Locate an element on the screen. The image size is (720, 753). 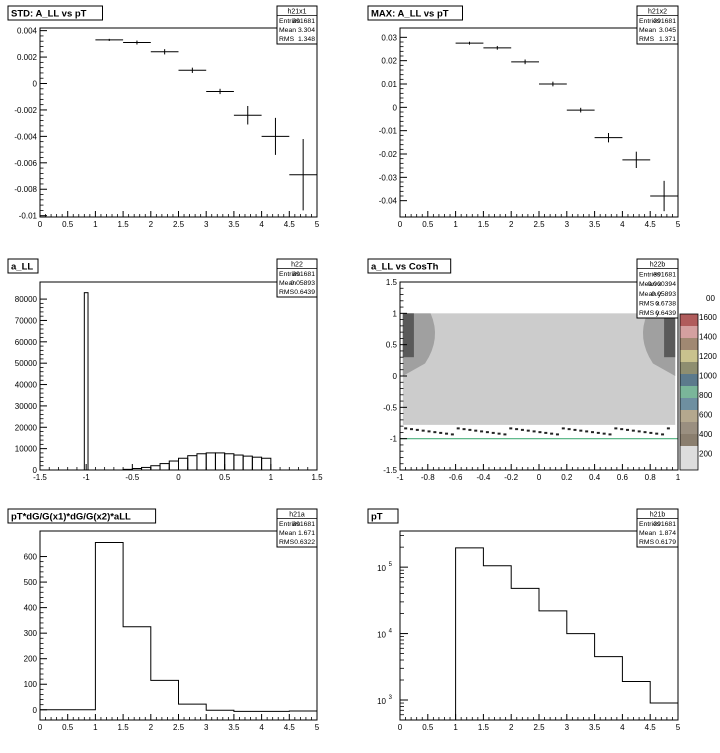
palette-label: 1000 is located at coordinates (708, 376).